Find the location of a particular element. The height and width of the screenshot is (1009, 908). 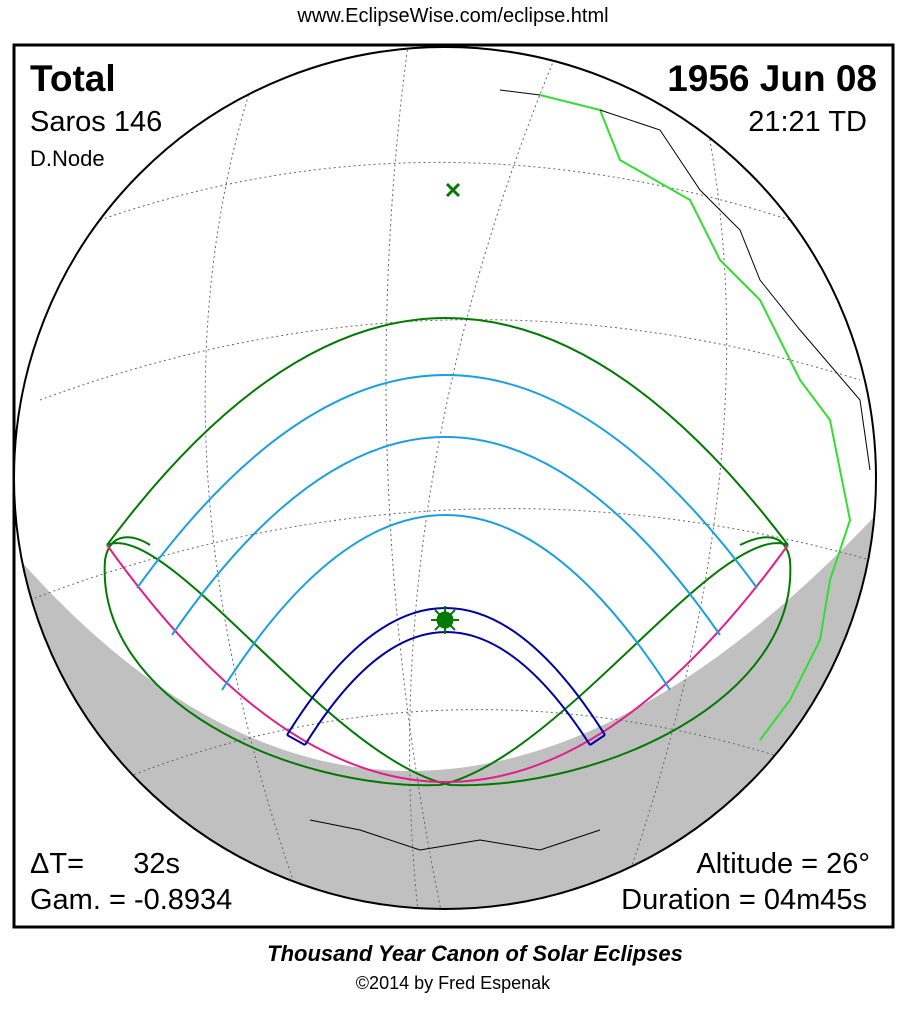

date: 1956 Jun 08 is located at coordinates (772, 78).